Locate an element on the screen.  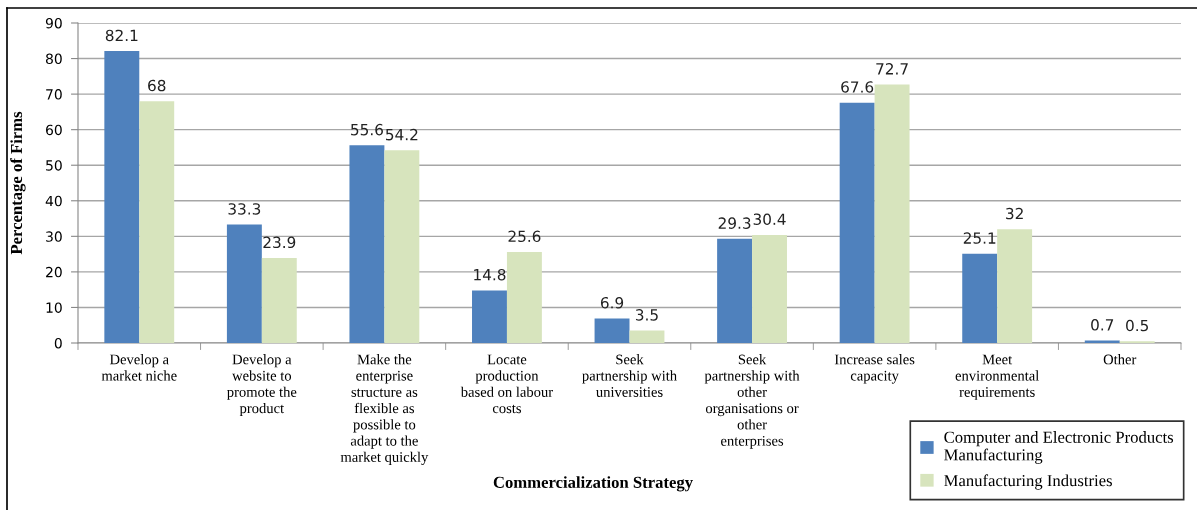
data-label: 25.1 is located at coordinates (979, 238).